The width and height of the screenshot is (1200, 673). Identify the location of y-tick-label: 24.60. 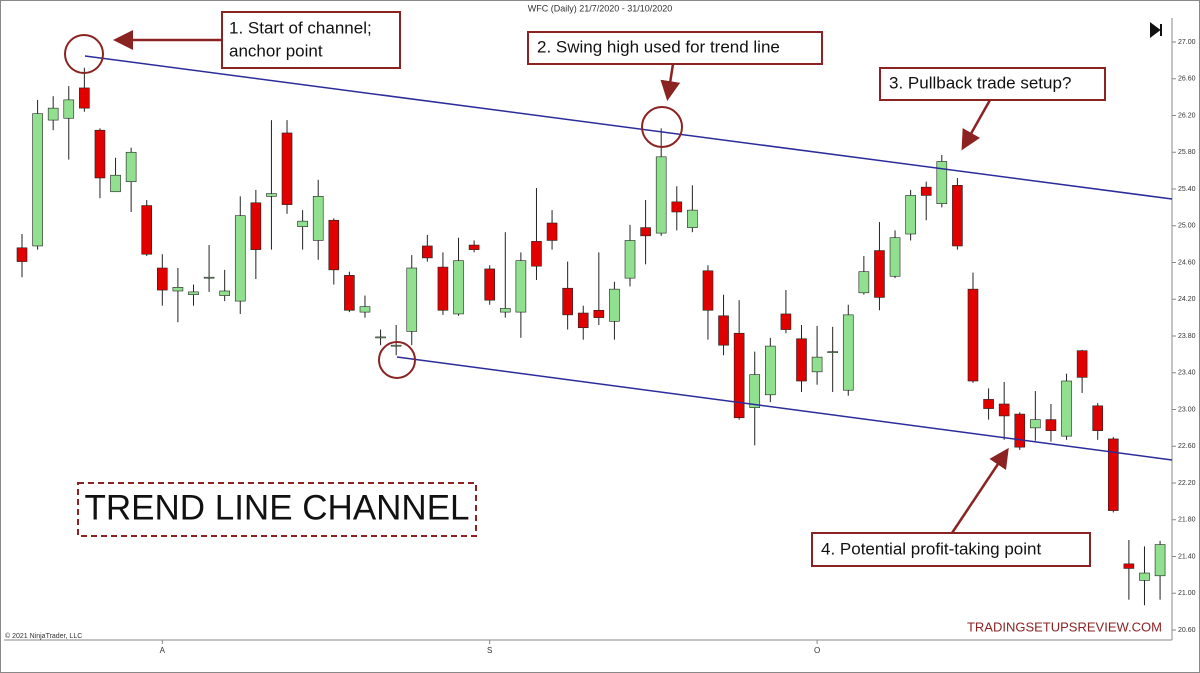
(1187, 262).